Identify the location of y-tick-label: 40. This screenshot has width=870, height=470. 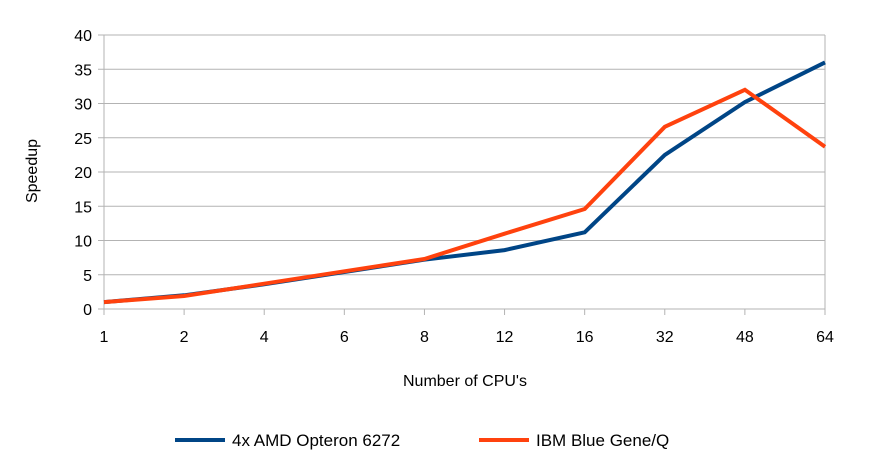
(83, 36).